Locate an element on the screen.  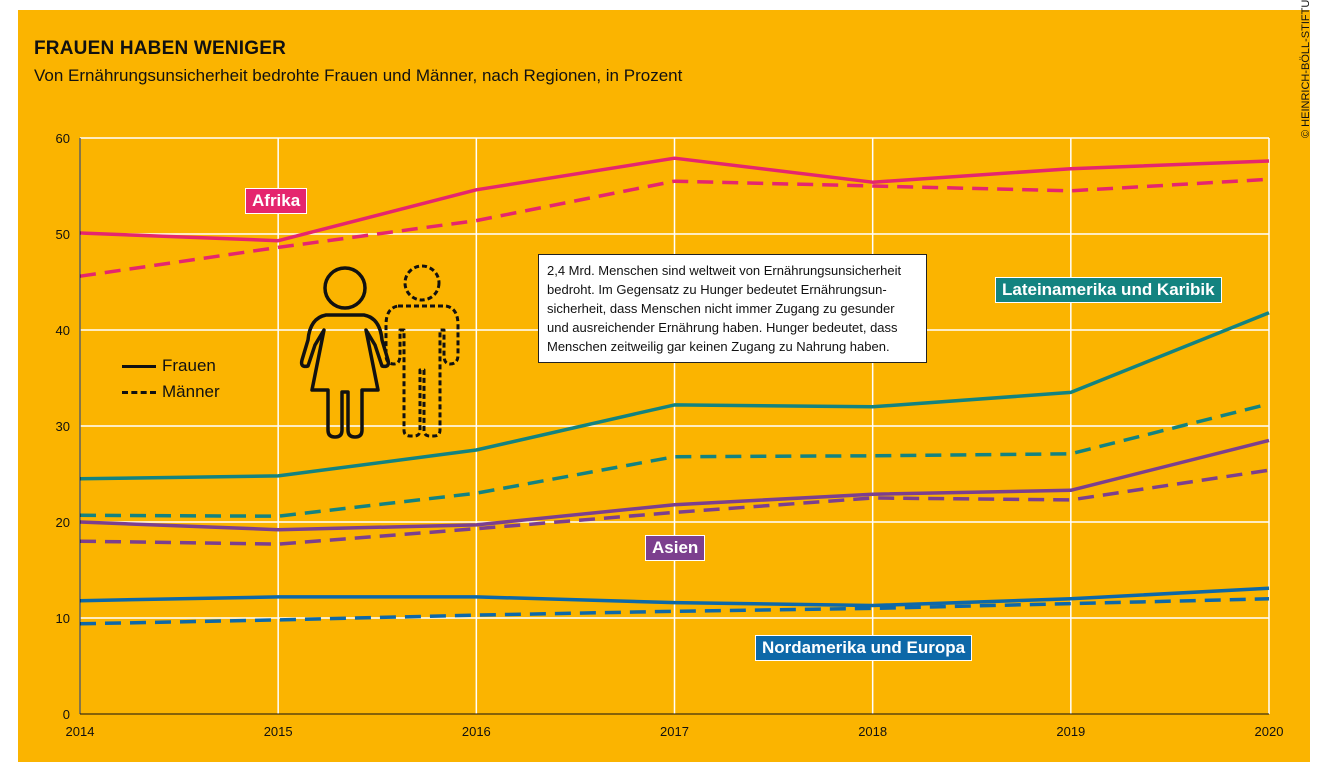
legend-label-frauen: Frauen is located at coordinates (189, 365).